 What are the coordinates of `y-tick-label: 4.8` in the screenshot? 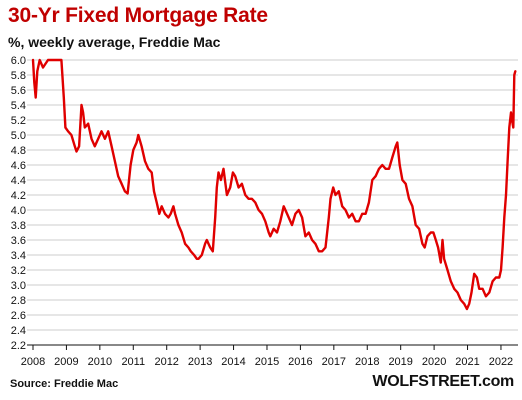 It's located at (18, 151).